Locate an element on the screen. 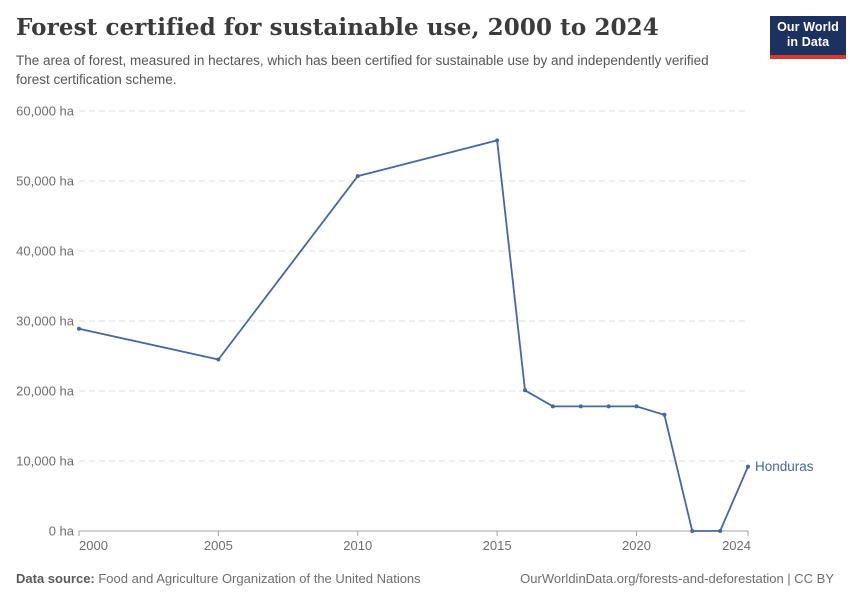 This screenshot has width=850, height=600. entity-label: Honduras is located at coordinates (784, 466).